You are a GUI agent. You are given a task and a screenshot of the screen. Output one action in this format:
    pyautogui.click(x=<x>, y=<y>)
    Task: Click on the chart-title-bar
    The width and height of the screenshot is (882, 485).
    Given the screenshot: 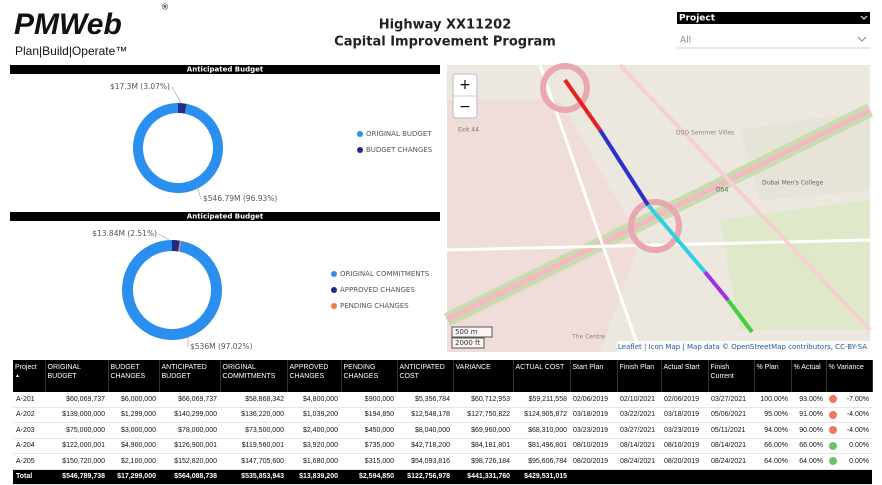 What is the action you would take?
    pyautogui.click(x=225, y=216)
    